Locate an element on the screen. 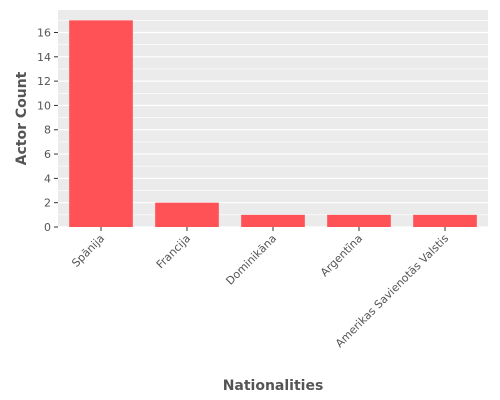 The height and width of the screenshot is (400, 500). y-tick-label: 0 is located at coordinates (47, 227).